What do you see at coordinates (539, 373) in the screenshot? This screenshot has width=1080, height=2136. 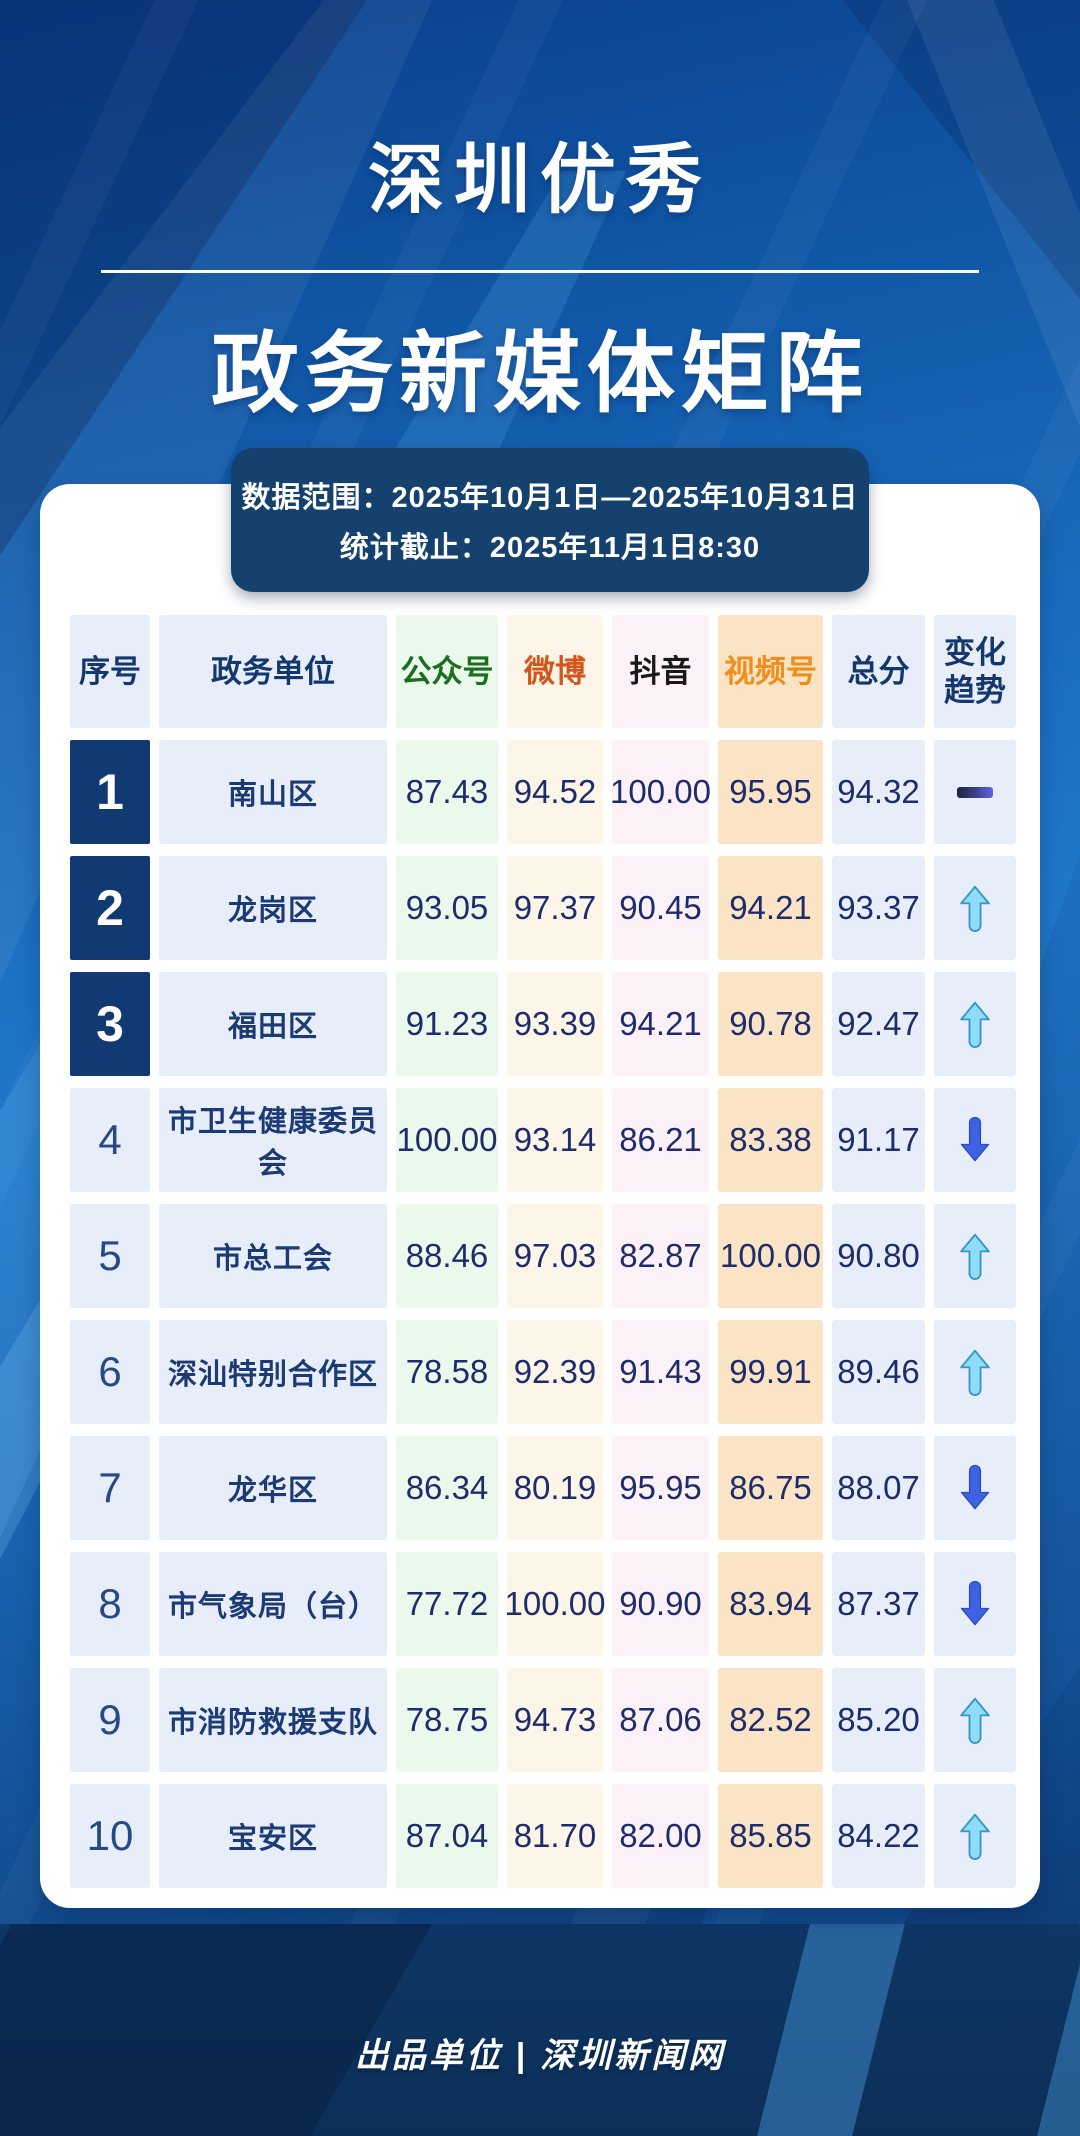 I see `title-line-2: 政务新媒体矩阵` at bounding box center [539, 373].